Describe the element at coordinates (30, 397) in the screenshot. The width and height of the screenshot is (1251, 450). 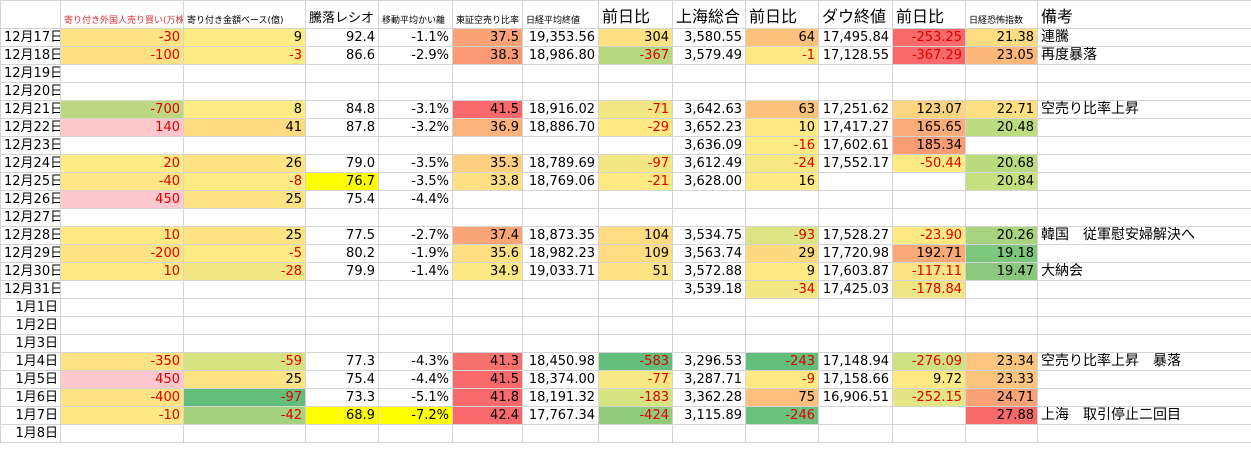
I see `date-cell: 1月6日` at that location.